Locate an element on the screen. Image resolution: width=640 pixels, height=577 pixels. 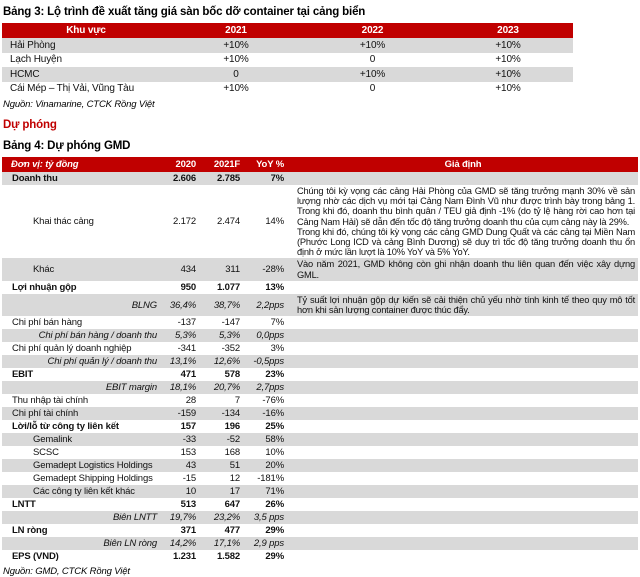
forecast-row: Biên LNTT 19,7% 23,2% 3,5 pps is located at coordinates (320, 518).